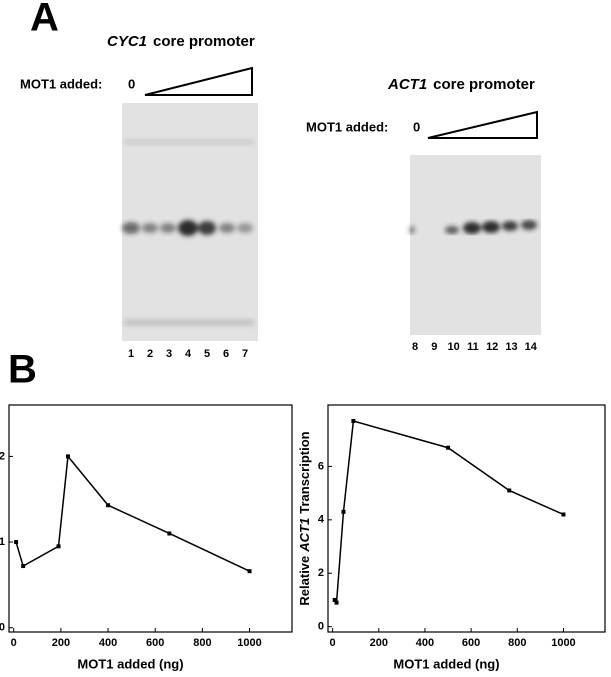 Image resolution: width=611 pixels, height=677 pixels. I want to click on panel-label: B, so click(22, 370).